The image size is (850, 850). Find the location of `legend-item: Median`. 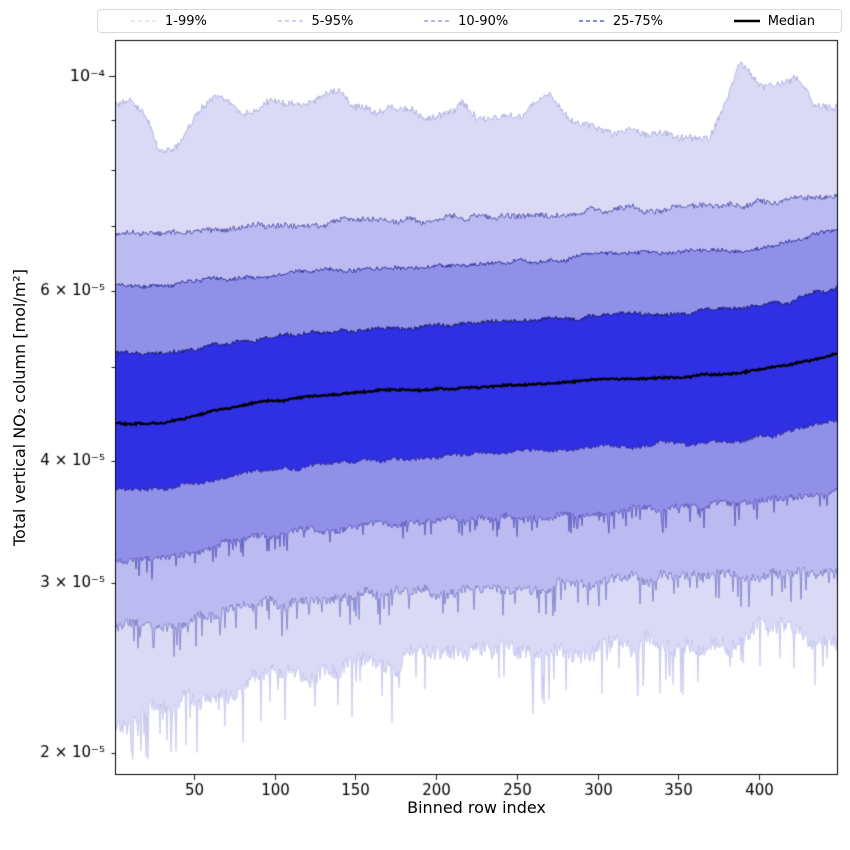

legend-item: Median is located at coordinates (774, 21).